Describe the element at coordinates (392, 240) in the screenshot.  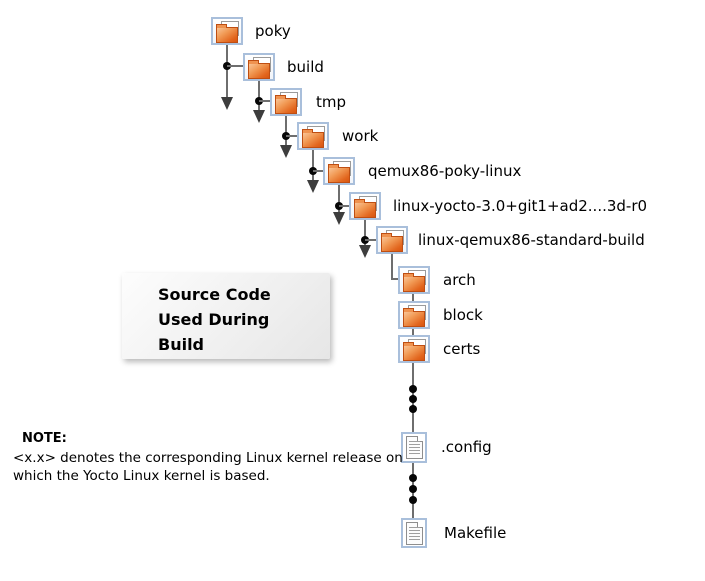
I see `folder-icon-standard-build` at that location.